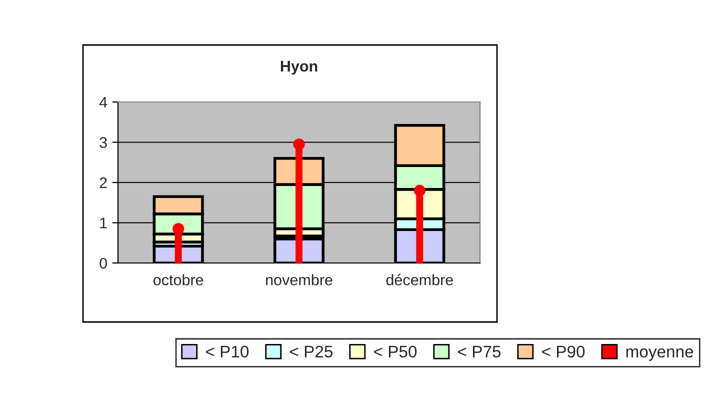 This screenshot has height=401, width=718. What do you see at coordinates (479, 352) in the screenshot?
I see `legend-label: < P75` at bounding box center [479, 352].